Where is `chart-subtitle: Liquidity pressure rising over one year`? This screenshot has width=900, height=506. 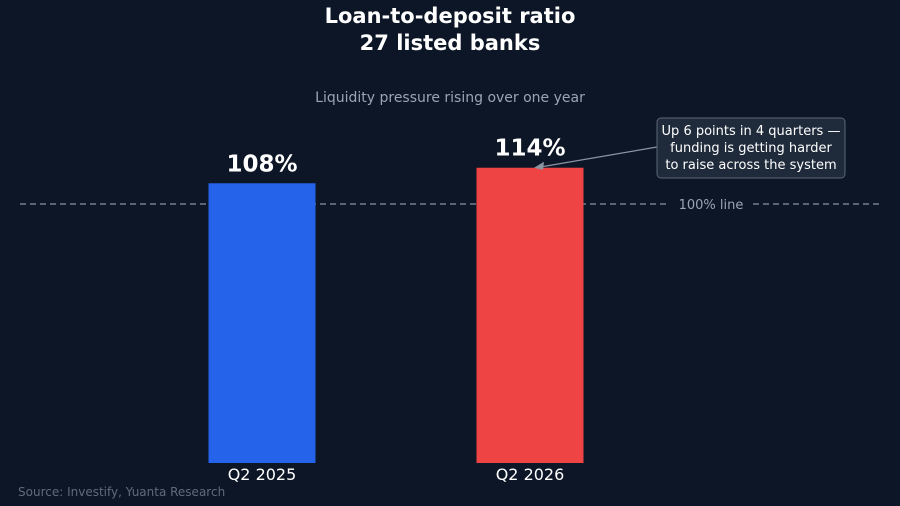
chart-subtitle: Liquidity pressure rising over one year is located at coordinates (450, 98).